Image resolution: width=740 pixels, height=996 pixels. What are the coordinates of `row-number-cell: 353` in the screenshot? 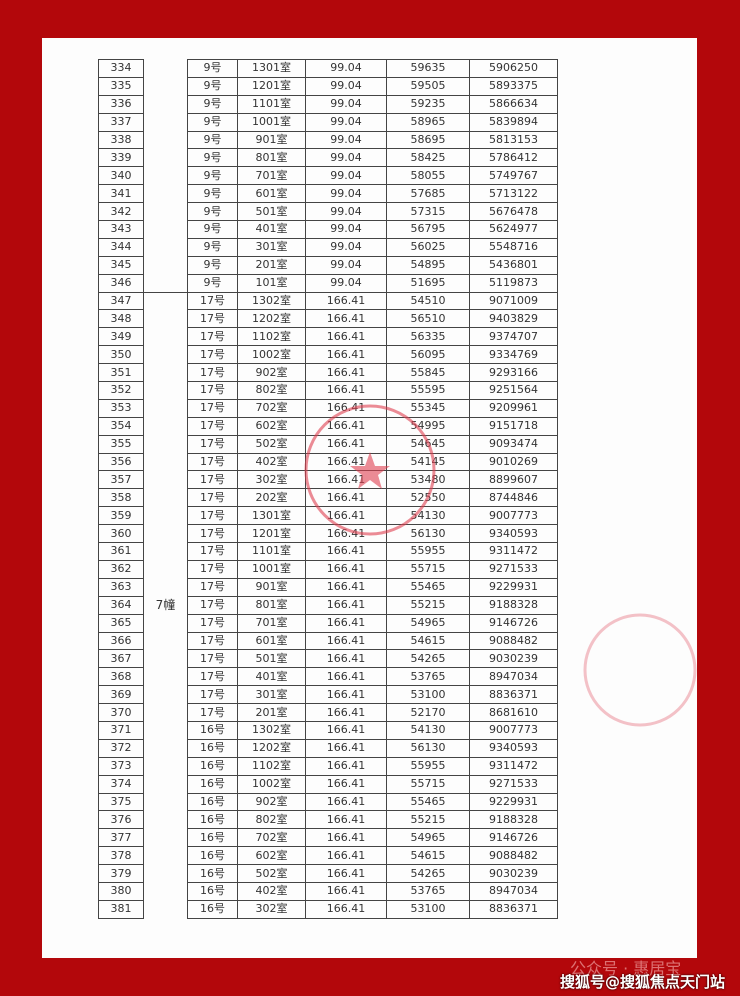 It's located at (121, 408).